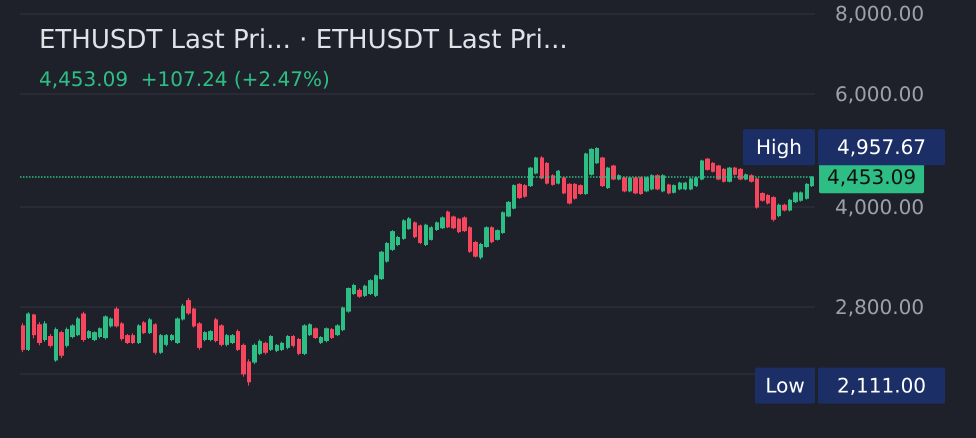  Describe the element at coordinates (779, 147) in the screenshot. I see `annotation: High` at that location.